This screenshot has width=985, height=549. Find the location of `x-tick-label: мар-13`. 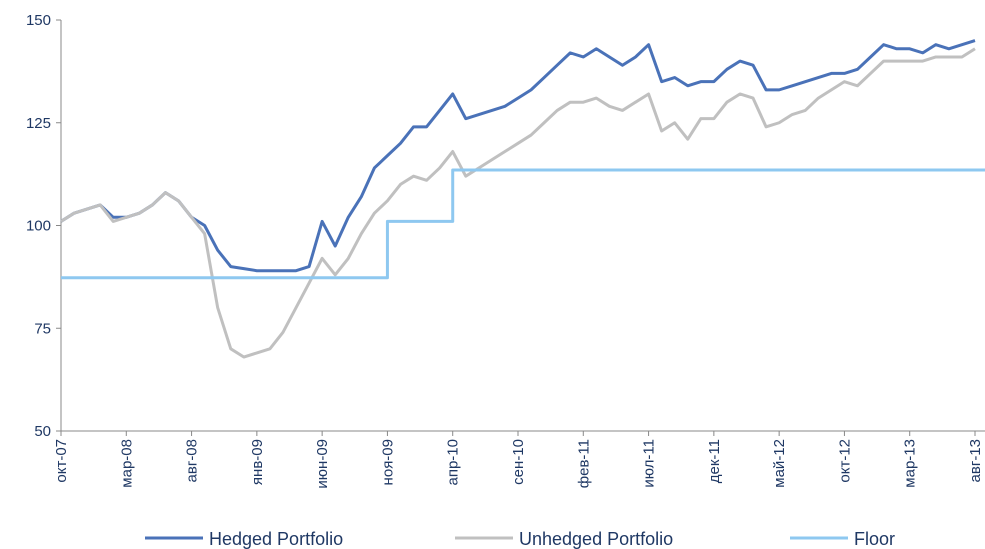

x-tick-label: мар-13 is located at coordinates (910, 463).